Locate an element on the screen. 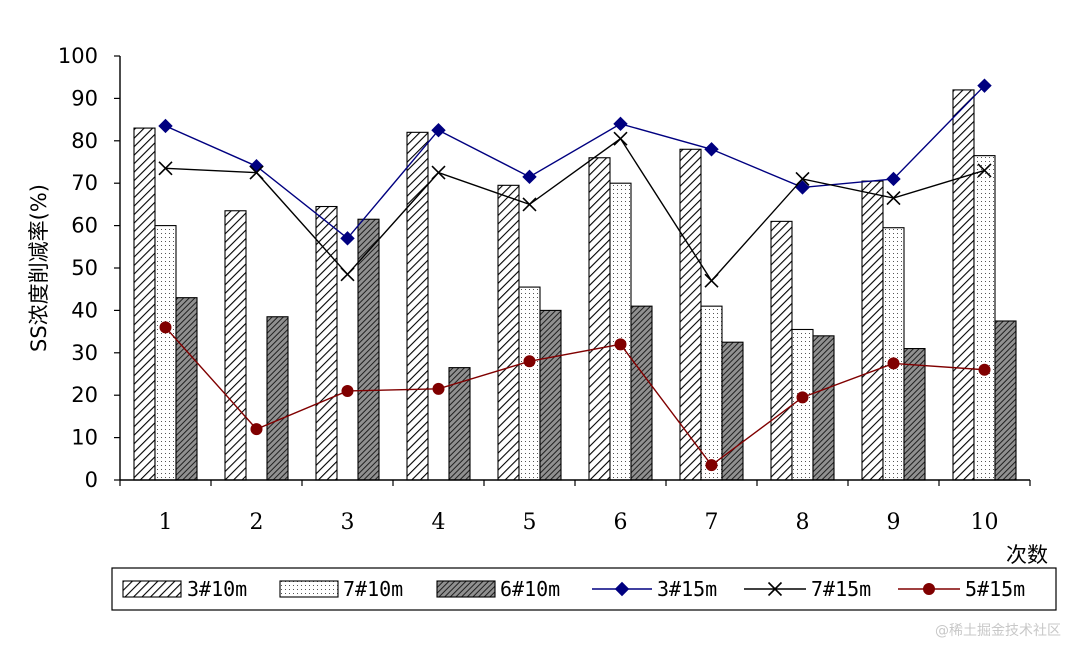  x-tick-label: 9 is located at coordinates (894, 522).